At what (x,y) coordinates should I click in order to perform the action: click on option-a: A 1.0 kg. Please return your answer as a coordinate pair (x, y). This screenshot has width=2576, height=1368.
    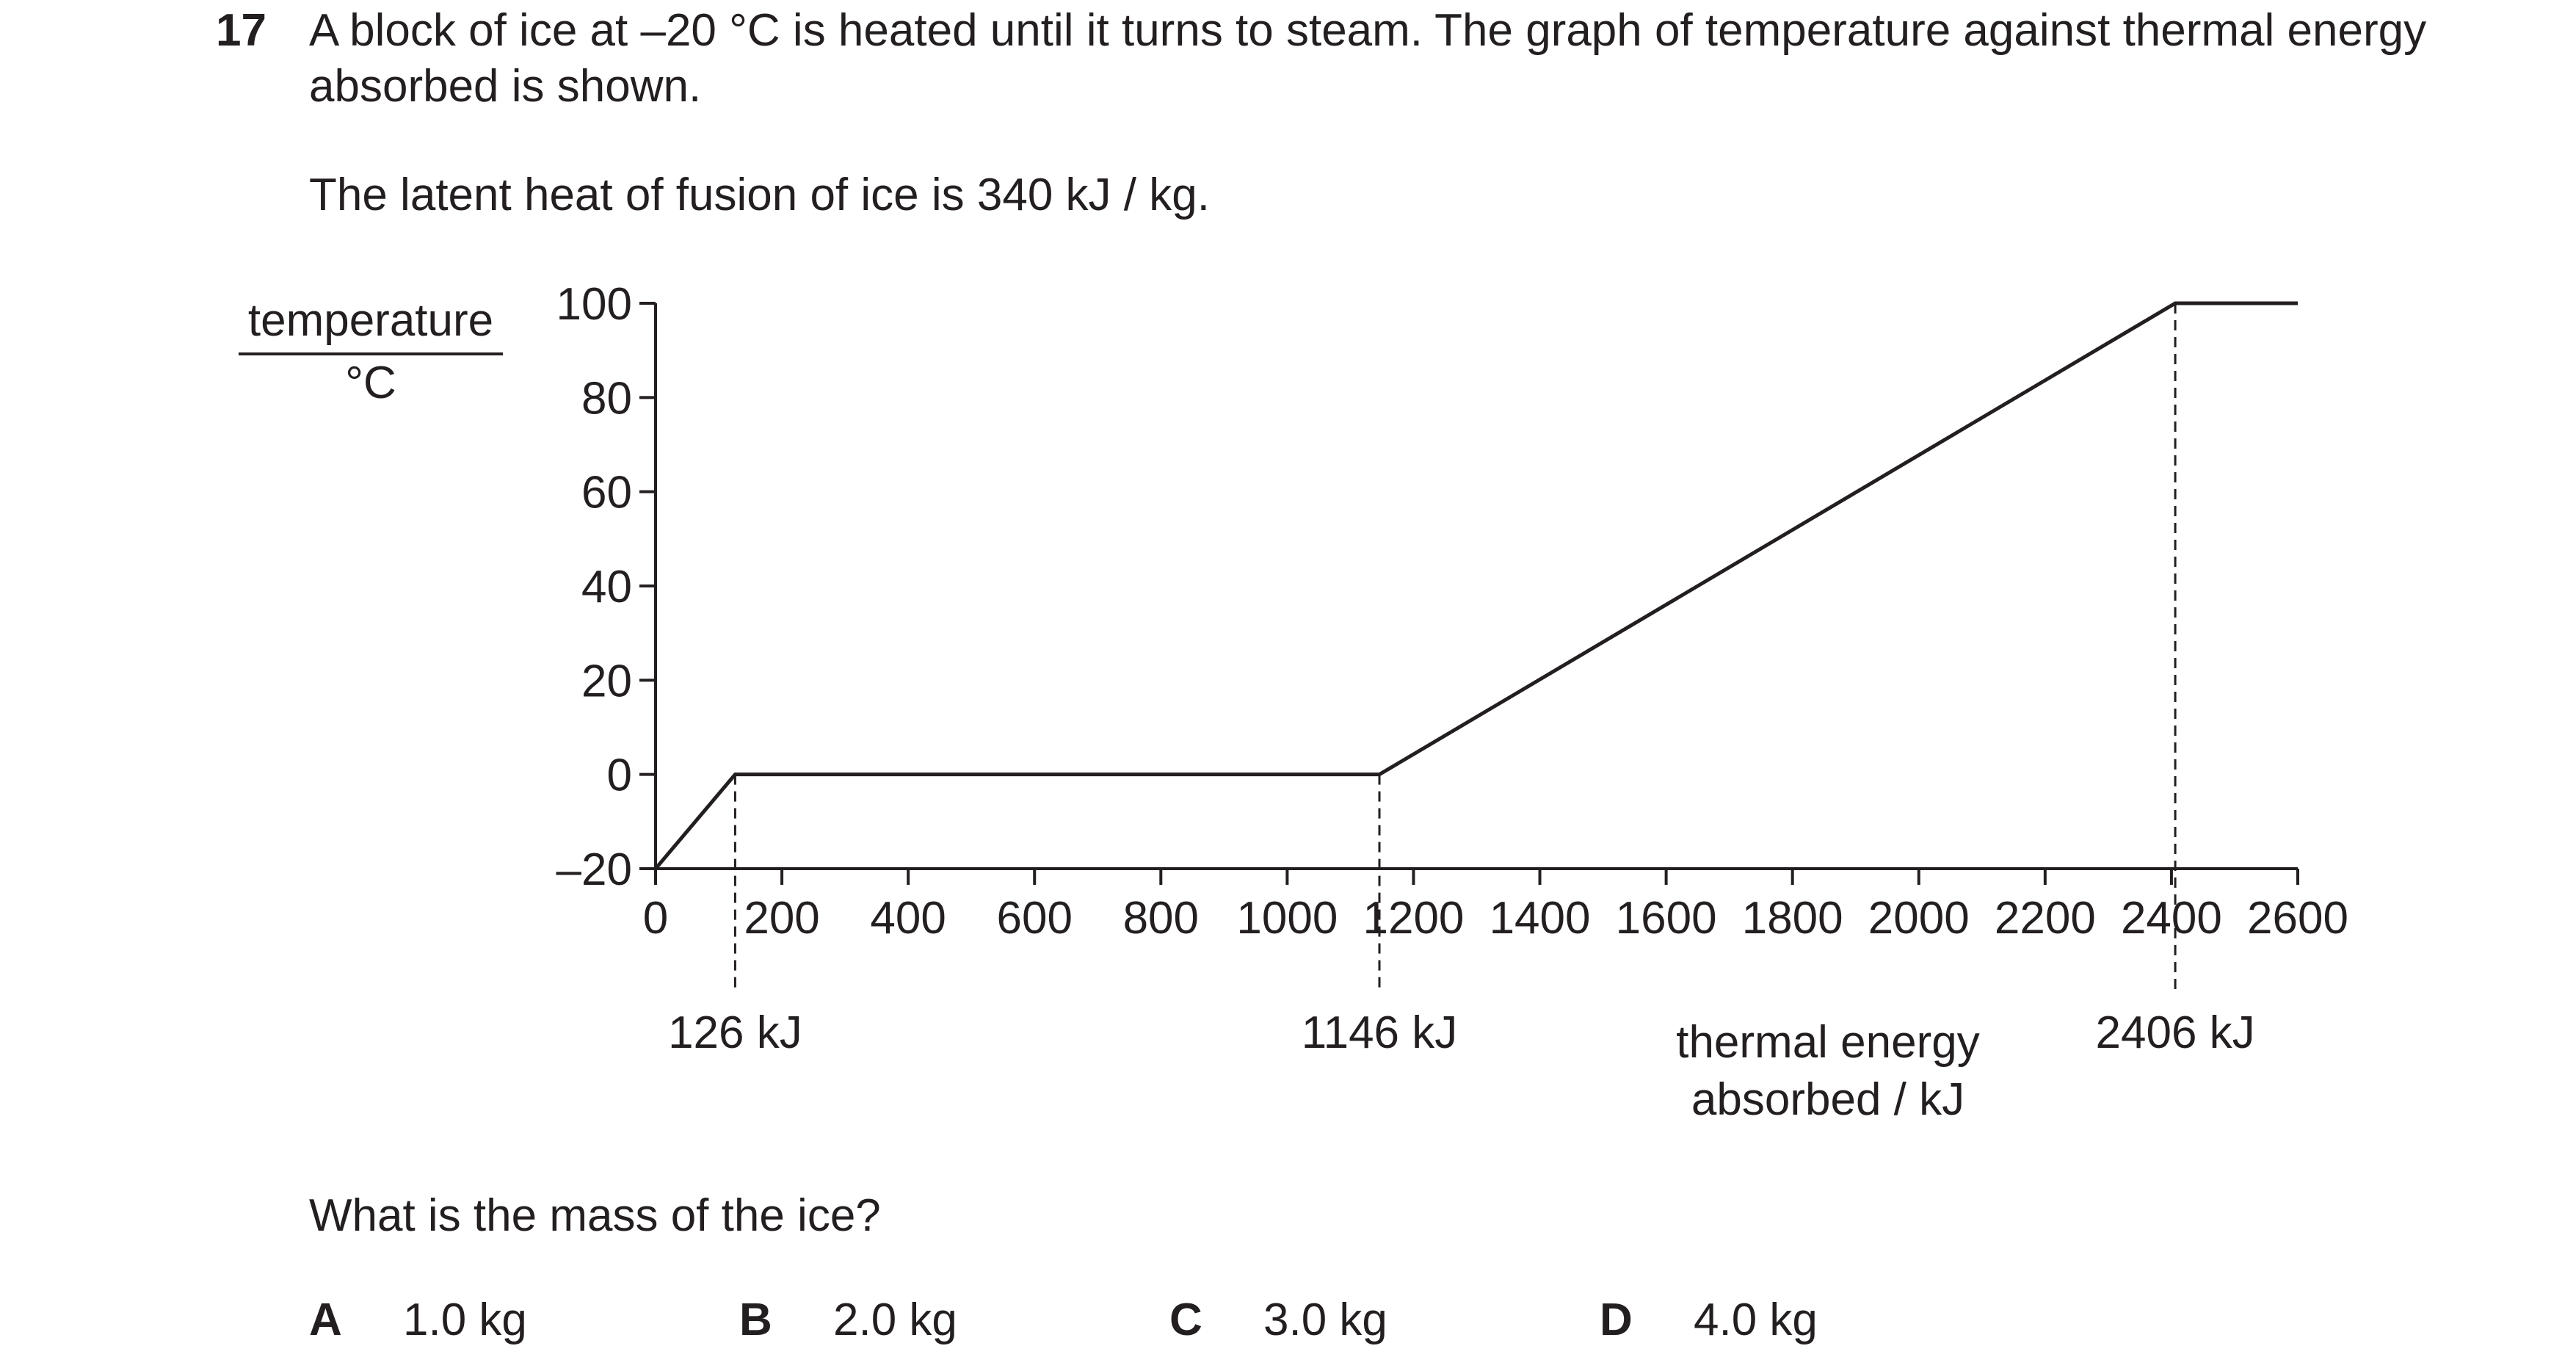
    Looking at the image, I should click on (418, 1320).